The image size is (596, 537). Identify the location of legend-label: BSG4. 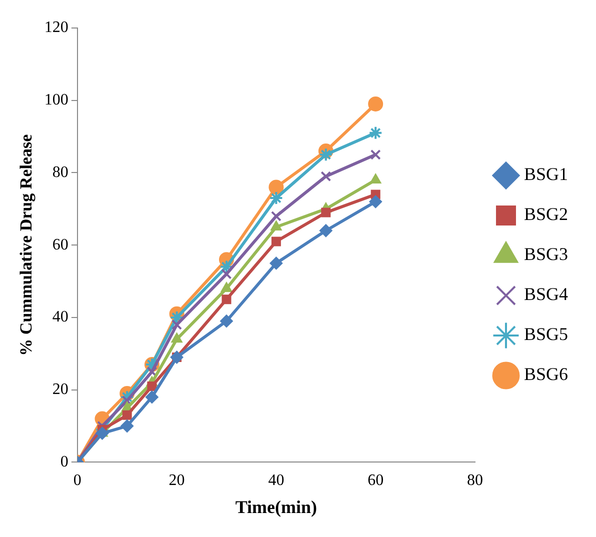
(546, 294).